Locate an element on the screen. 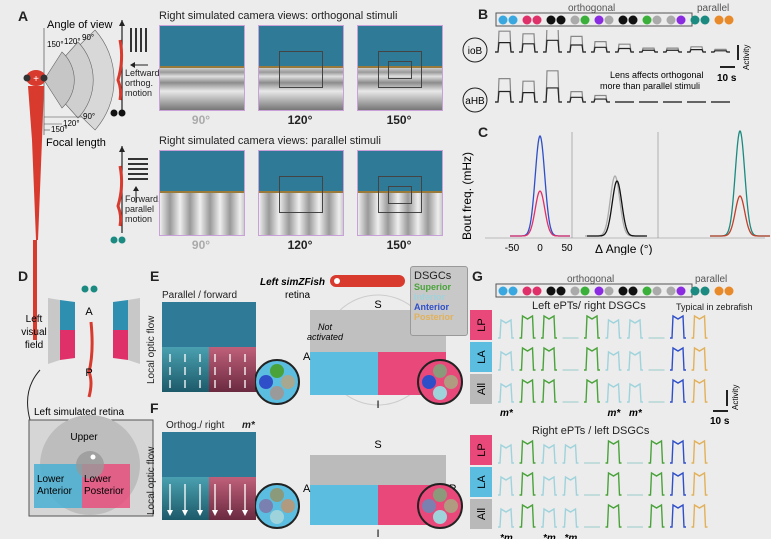 Image resolution: width=771 pixels, height=539 pixels. region-ahb: aHB is located at coordinates (475, 101).